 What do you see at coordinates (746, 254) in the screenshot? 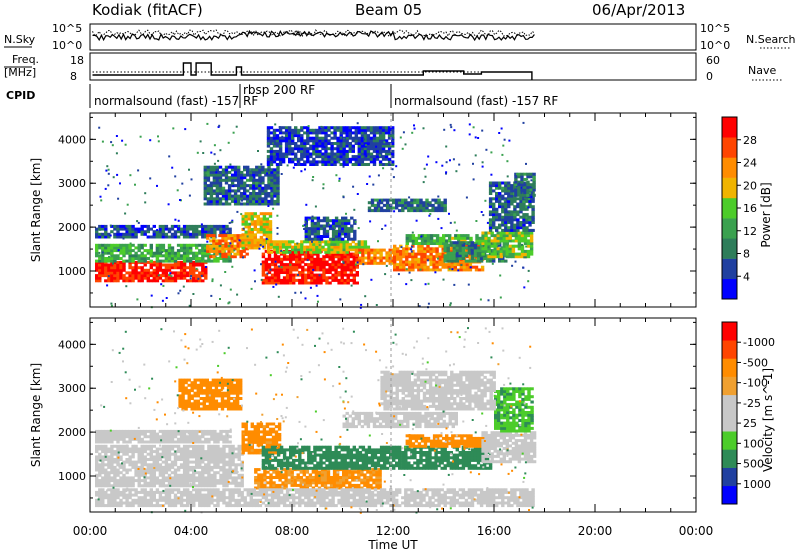
I see `colorbar-tick-label: 8` at bounding box center [746, 254].